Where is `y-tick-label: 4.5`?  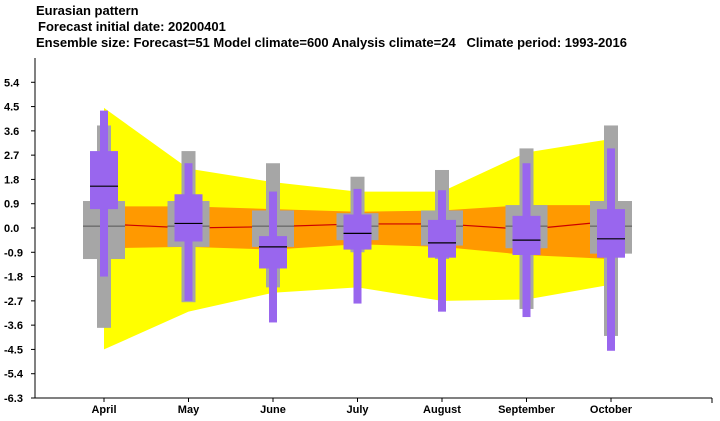
y-tick-label: 4.5 is located at coordinates (11, 108).